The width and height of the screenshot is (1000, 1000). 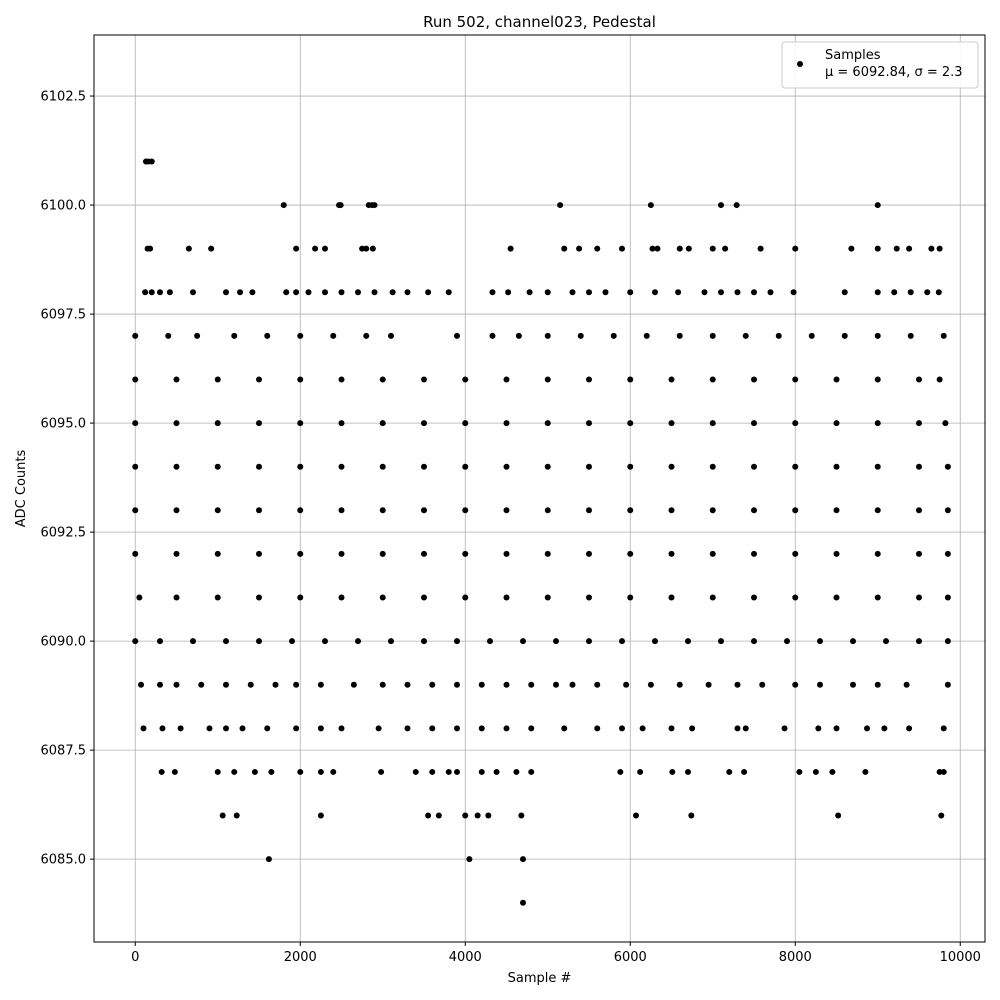 What do you see at coordinates (64, 315) in the screenshot?
I see `y-tick-label: 6097.5` at bounding box center [64, 315].